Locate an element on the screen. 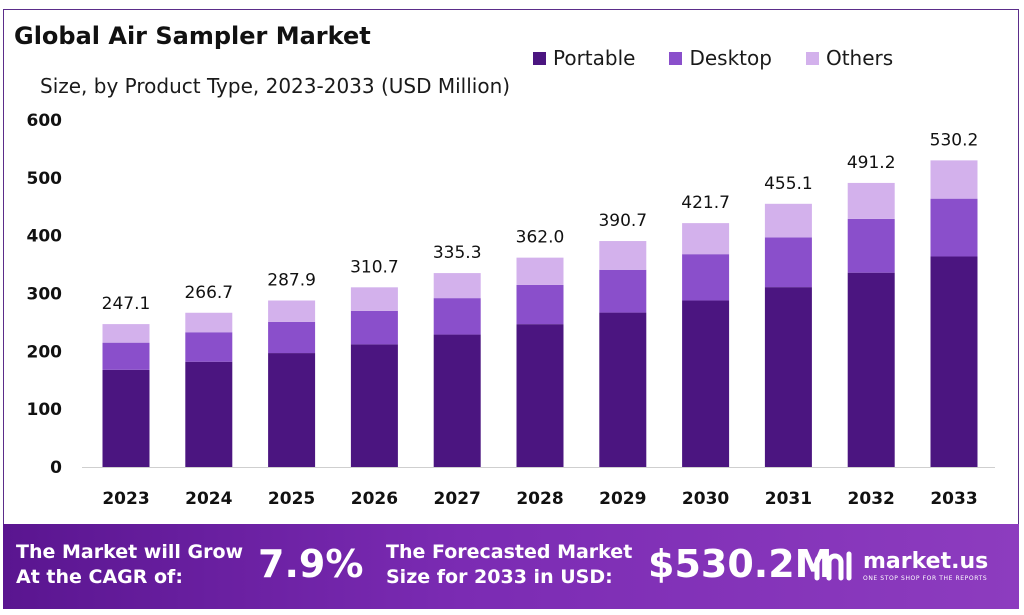 Image resolution: width=1024 pixels, height=615 pixels. x-tick-label: 2023 is located at coordinates (125, 499).